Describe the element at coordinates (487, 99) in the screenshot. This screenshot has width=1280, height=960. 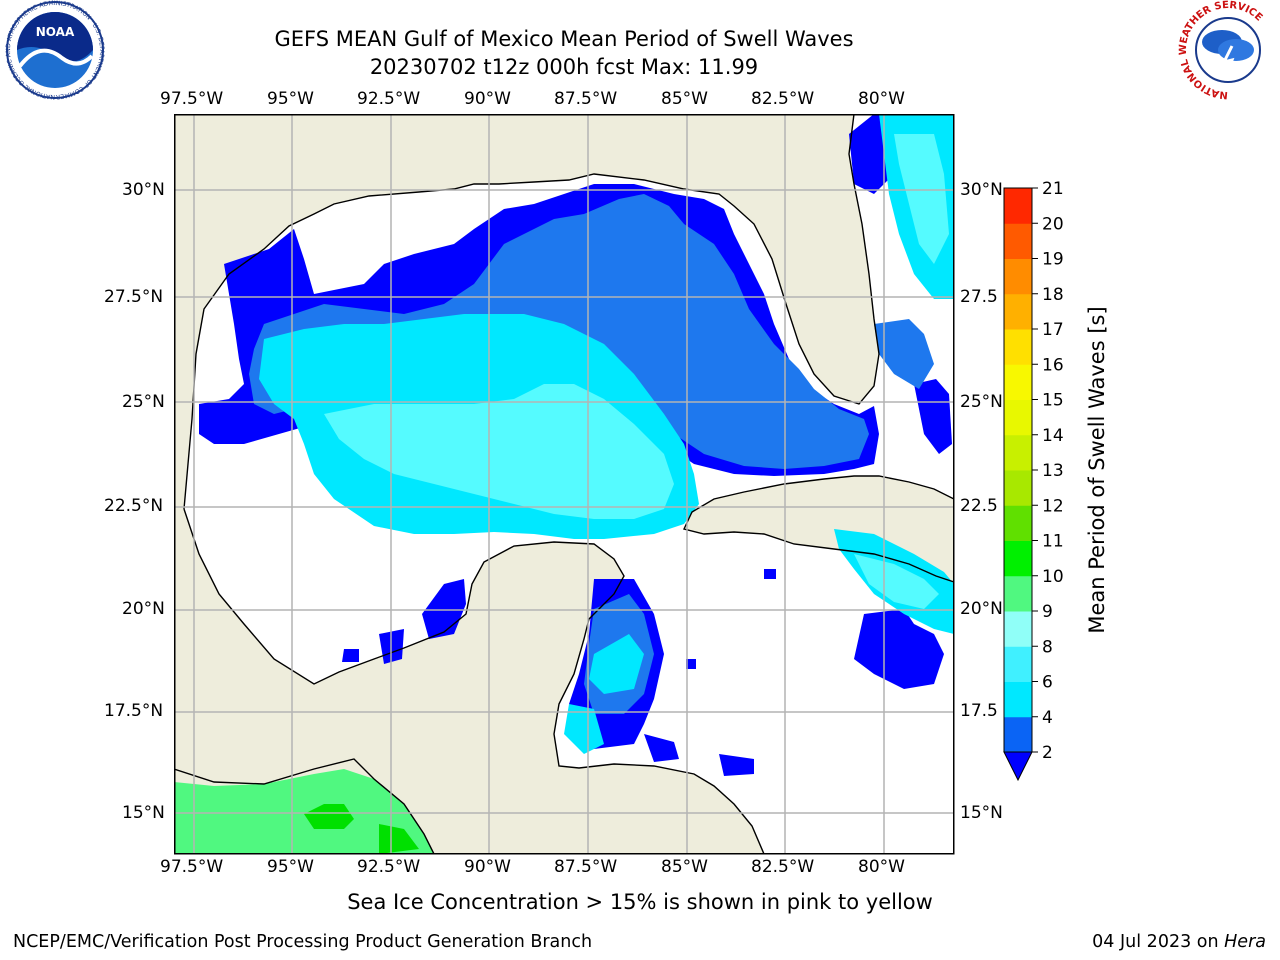
I see `lon-label-top: 90°W` at that location.